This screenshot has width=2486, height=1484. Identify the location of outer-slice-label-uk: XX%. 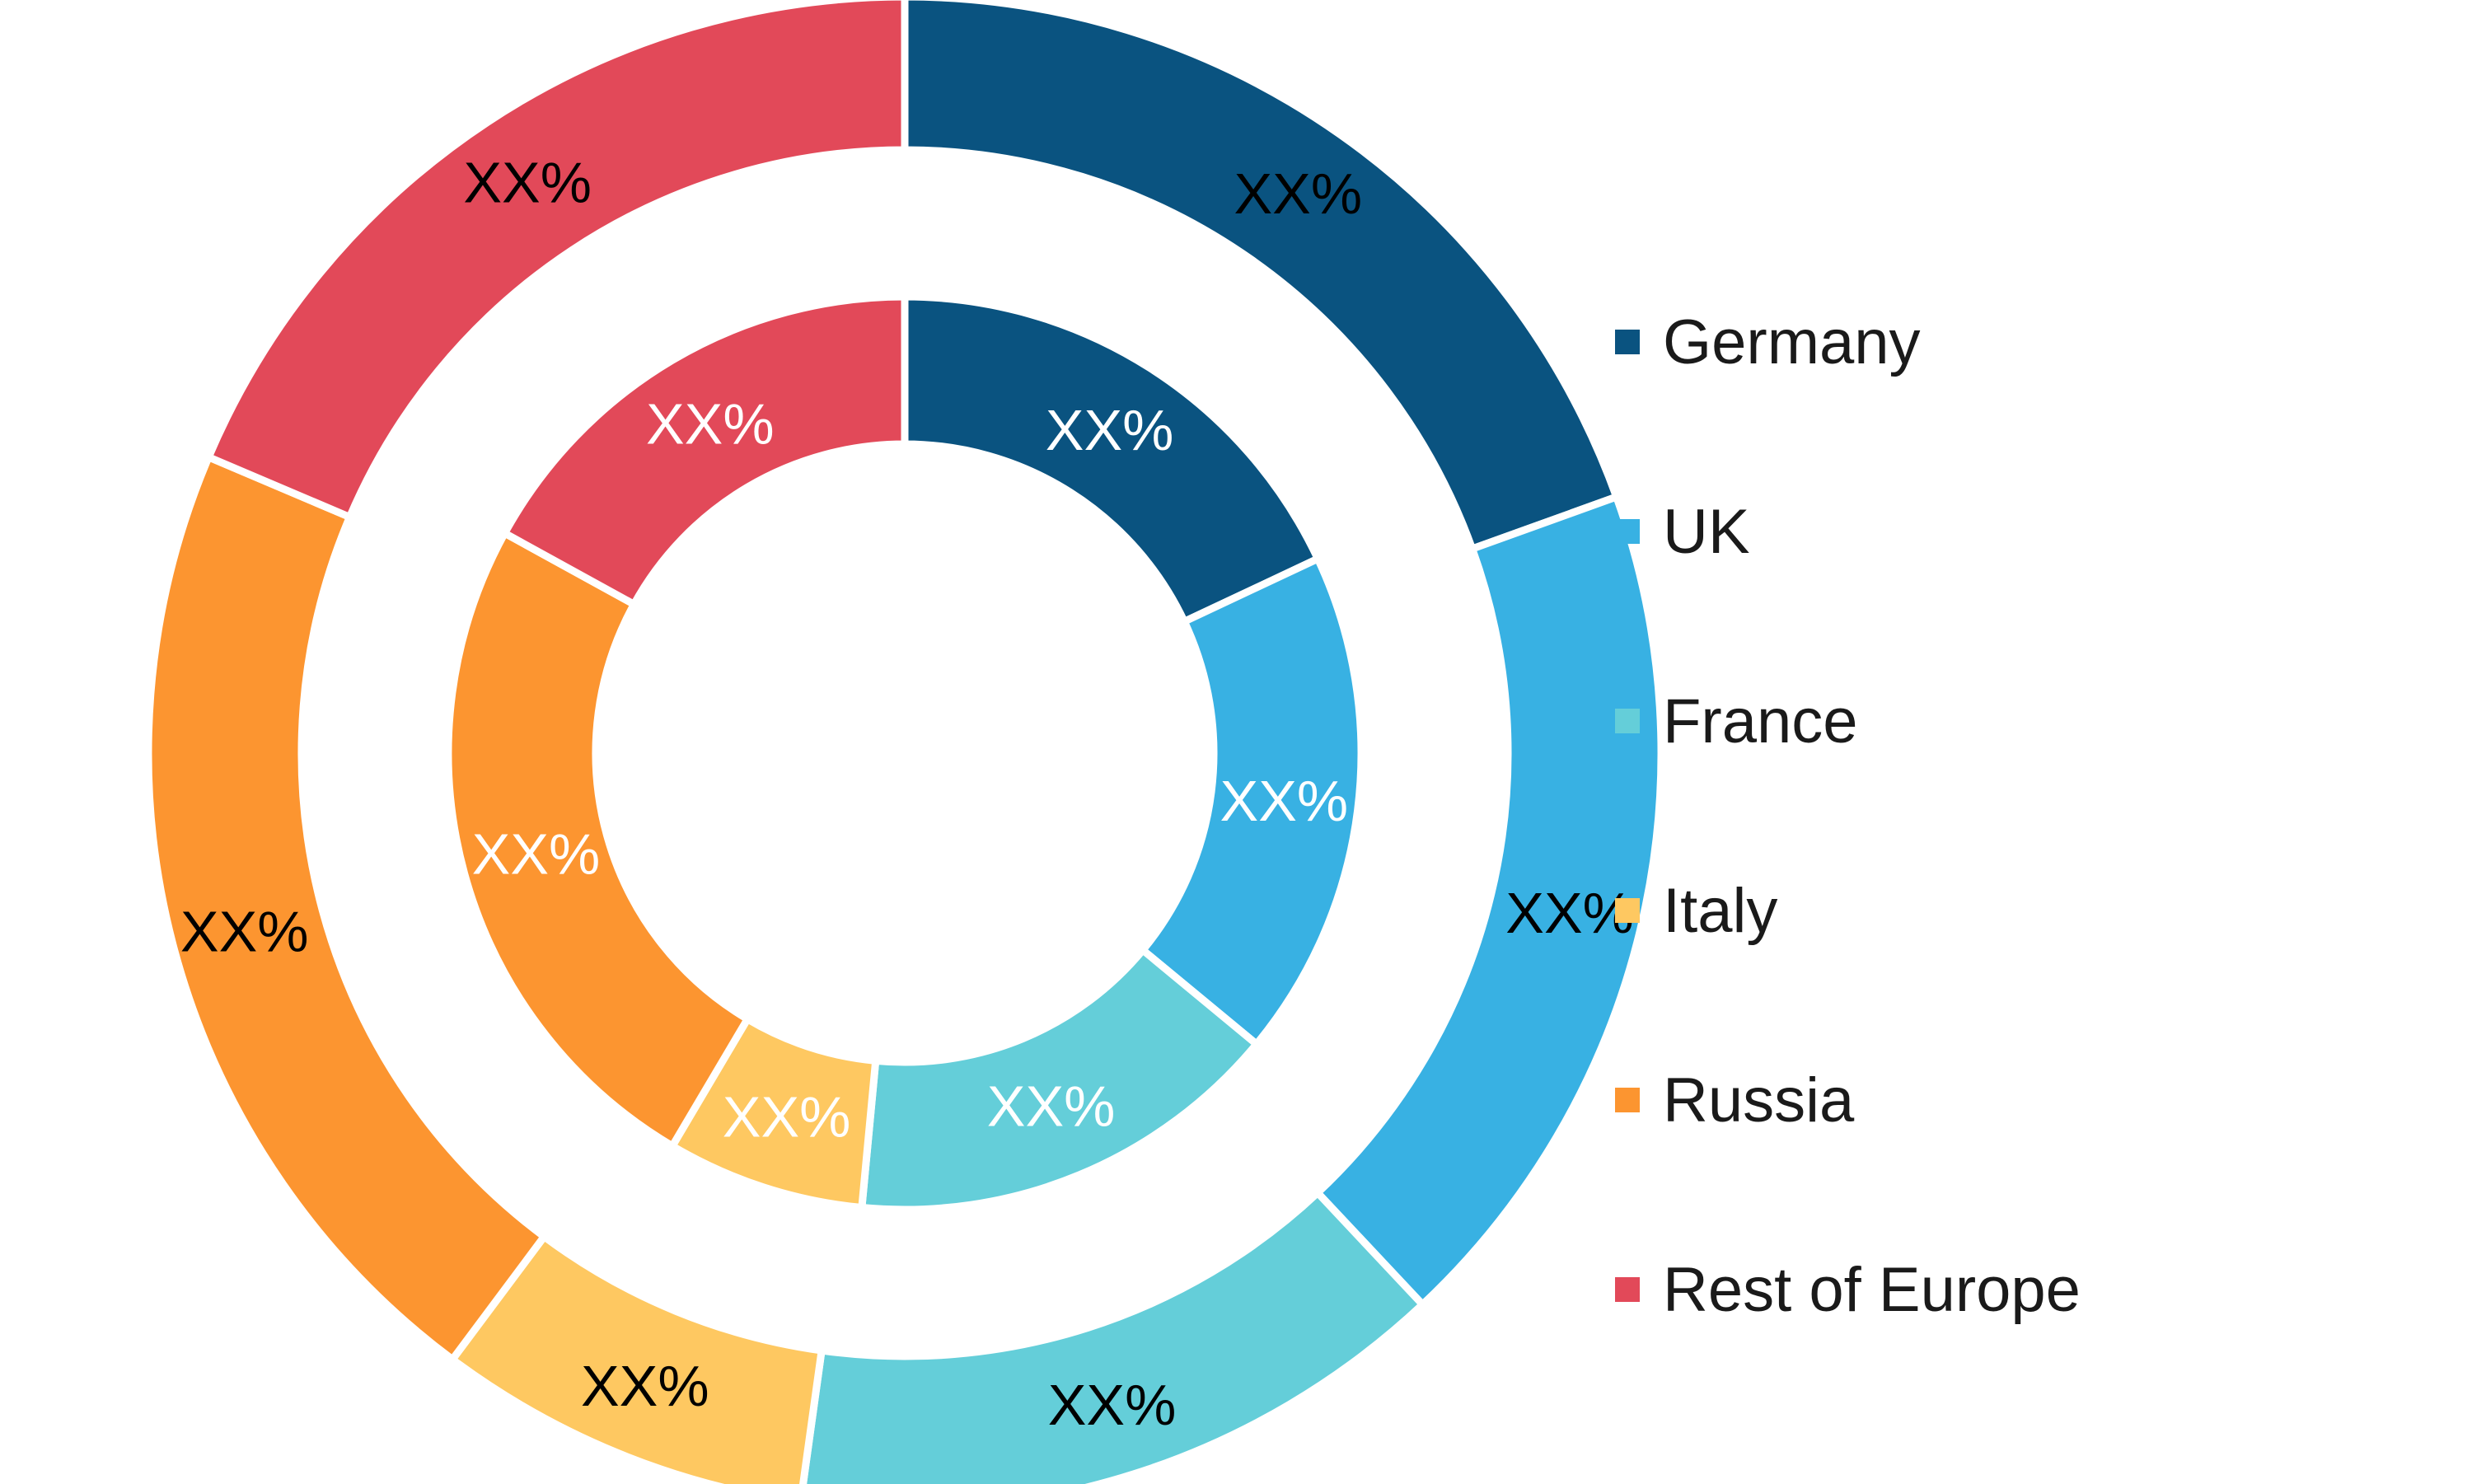
(1569, 913).